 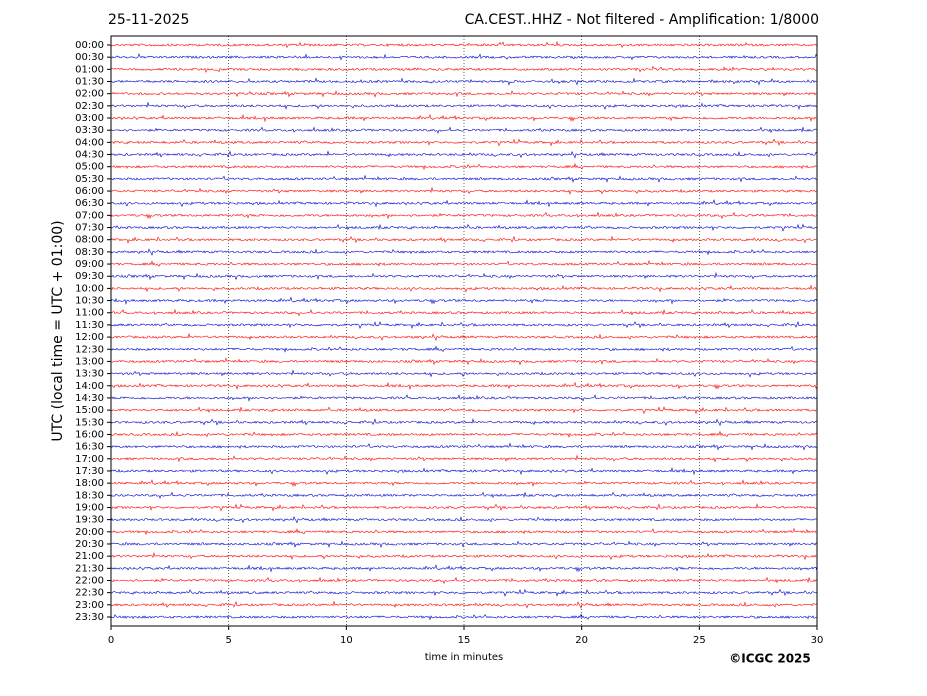 What do you see at coordinates (464, 657) in the screenshot?
I see `x-axis-label: time in minutes` at bounding box center [464, 657].